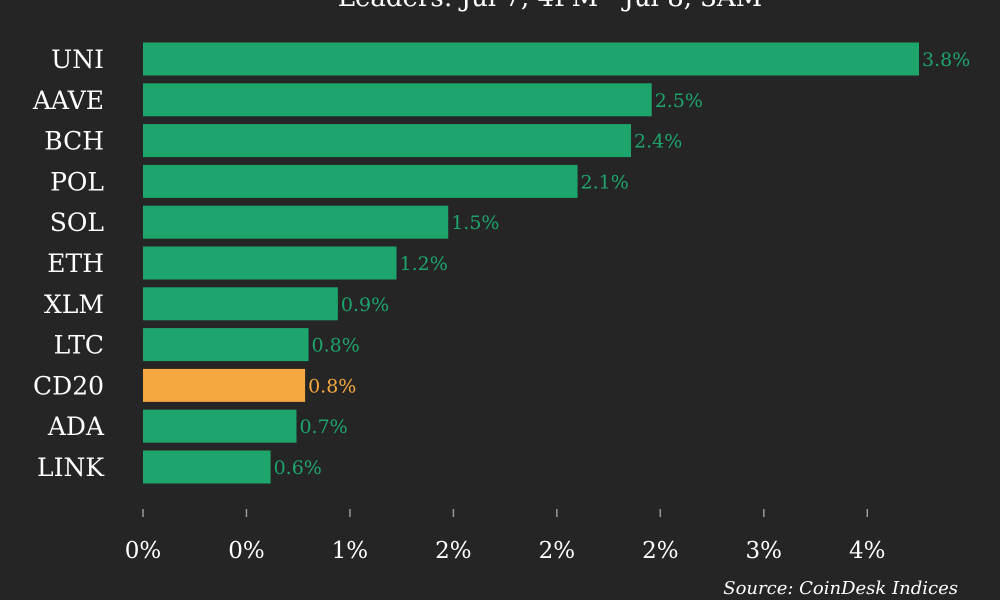  Describe the element at coordinates (550, 6) in the screenshot. I see `chart-title: Leaders: Jul 7, 4PM - Jul 8, 3AM` at that location.